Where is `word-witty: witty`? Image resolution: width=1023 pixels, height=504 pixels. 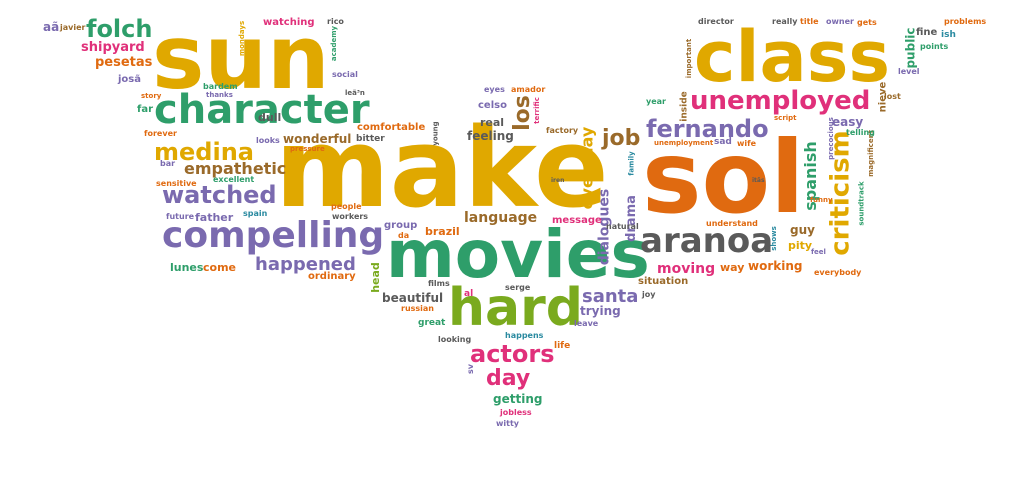
word-witty: witty is located at coordinates (507, 423).